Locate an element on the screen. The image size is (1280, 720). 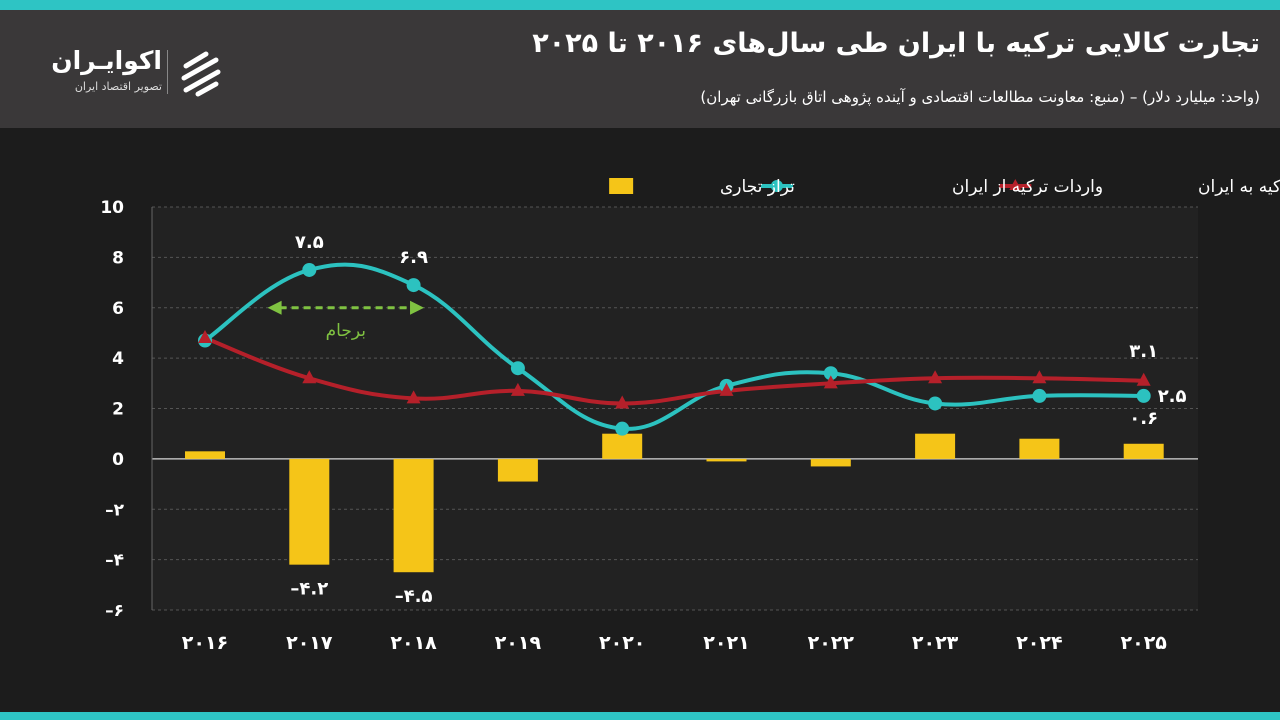
logo-name: اکوایـران is located at coordinates (106, 60).